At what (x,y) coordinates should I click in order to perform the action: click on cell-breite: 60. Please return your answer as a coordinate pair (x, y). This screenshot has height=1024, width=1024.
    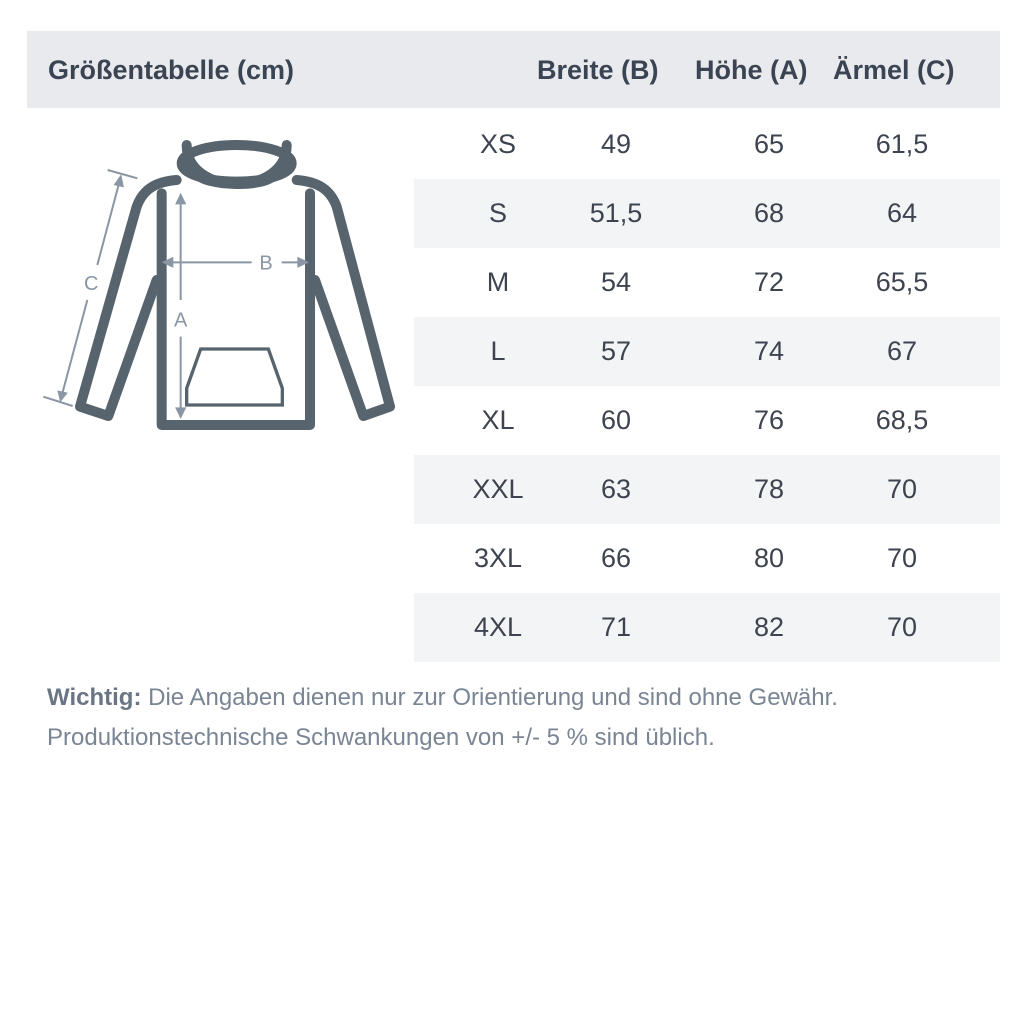
    Looking at the image, I should click on (616, 420).